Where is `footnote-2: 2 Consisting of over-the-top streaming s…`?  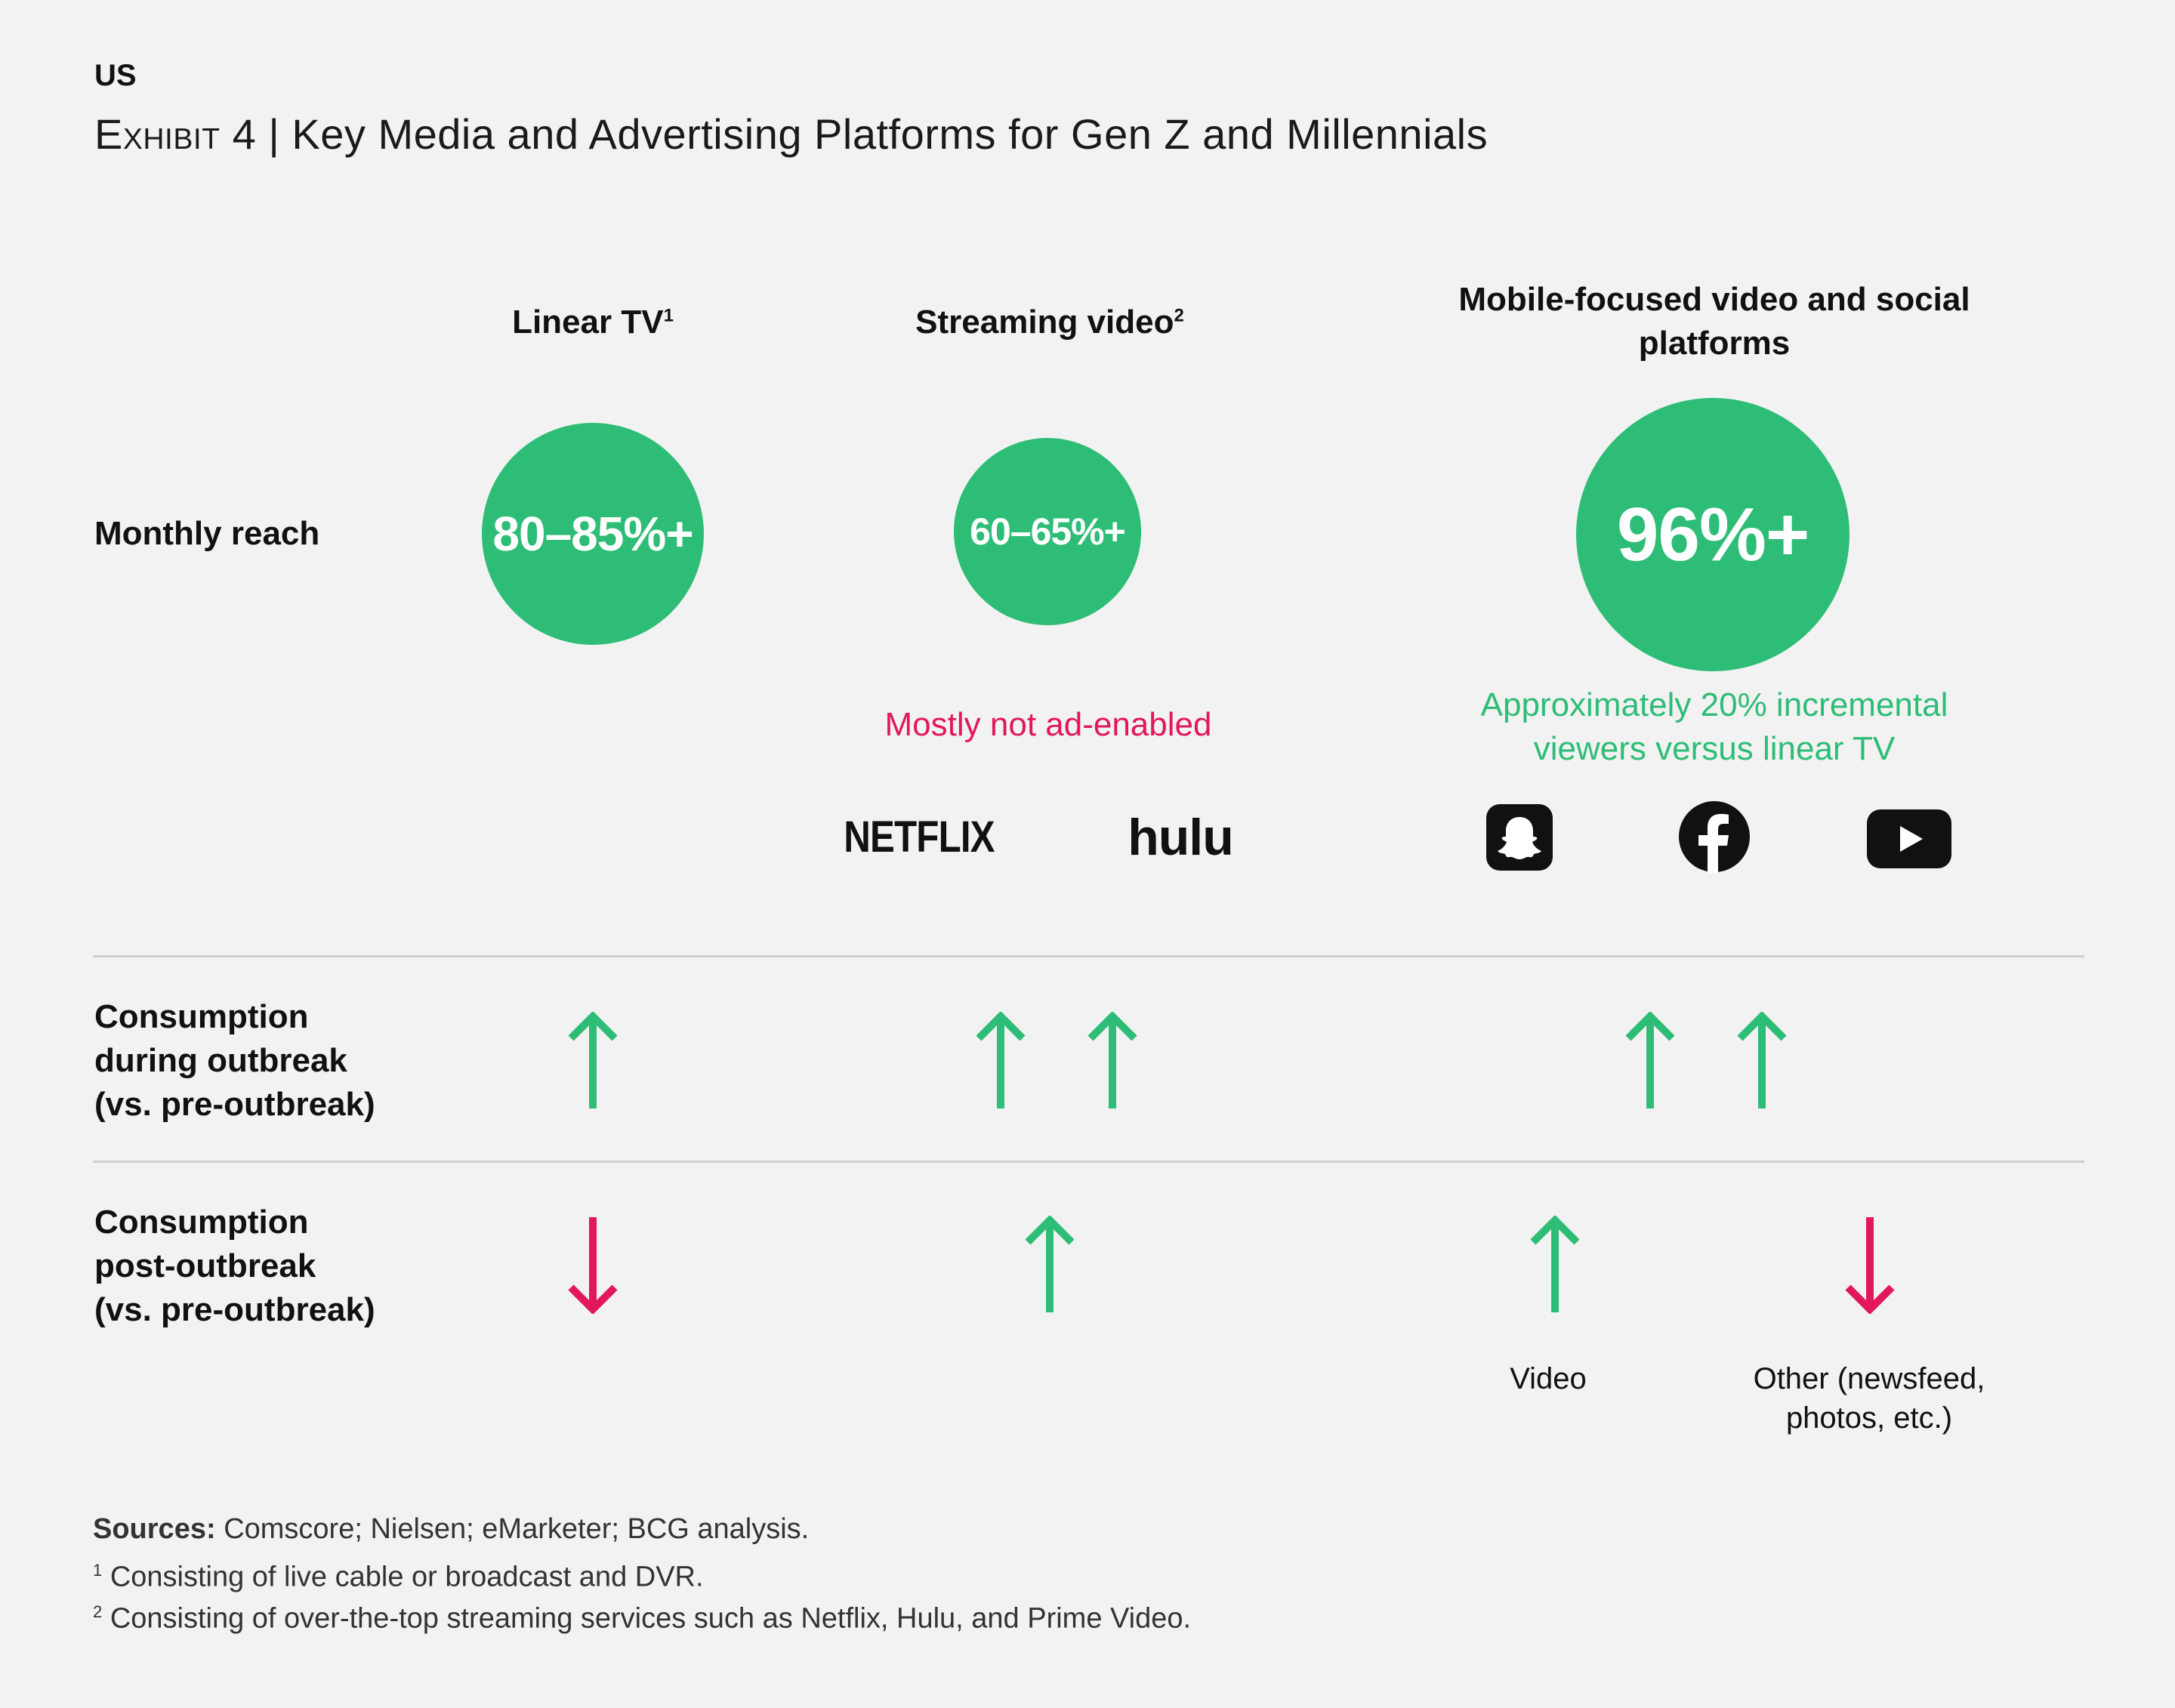 footnote-2: 2 Consisting of over-the-top streaming s… is located at coordinates (642, 1619).